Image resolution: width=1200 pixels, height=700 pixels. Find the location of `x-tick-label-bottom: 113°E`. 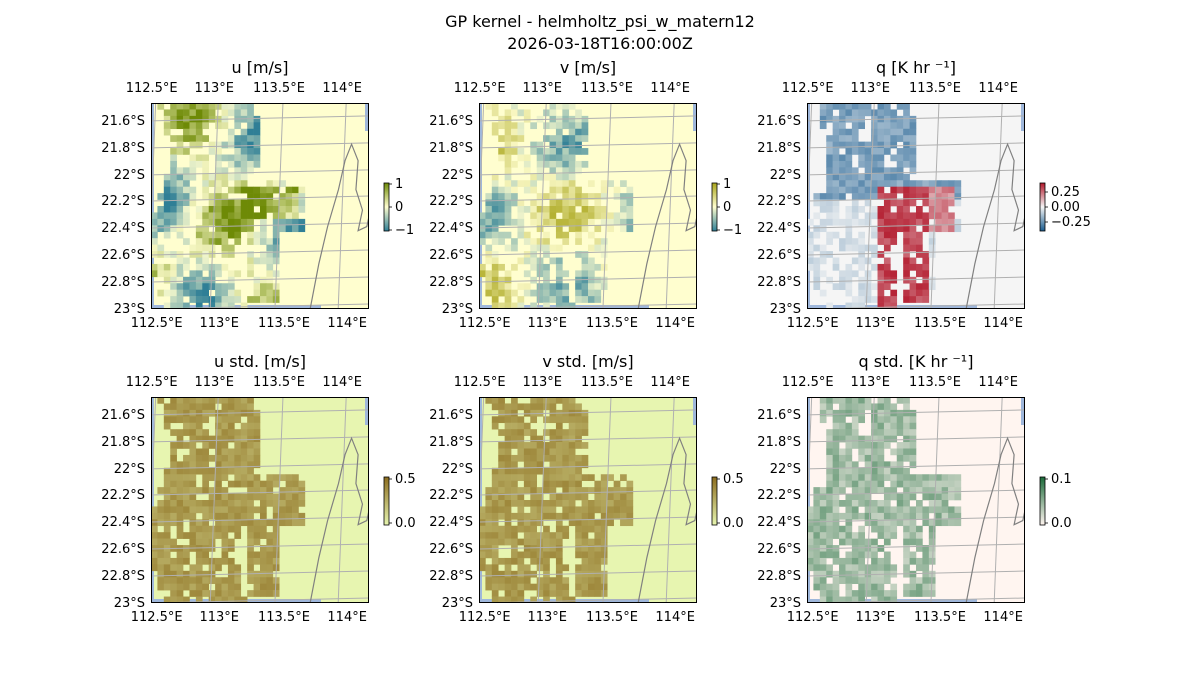

x-tick-label-bottom: 113°E is located at coordinates (219, 323).